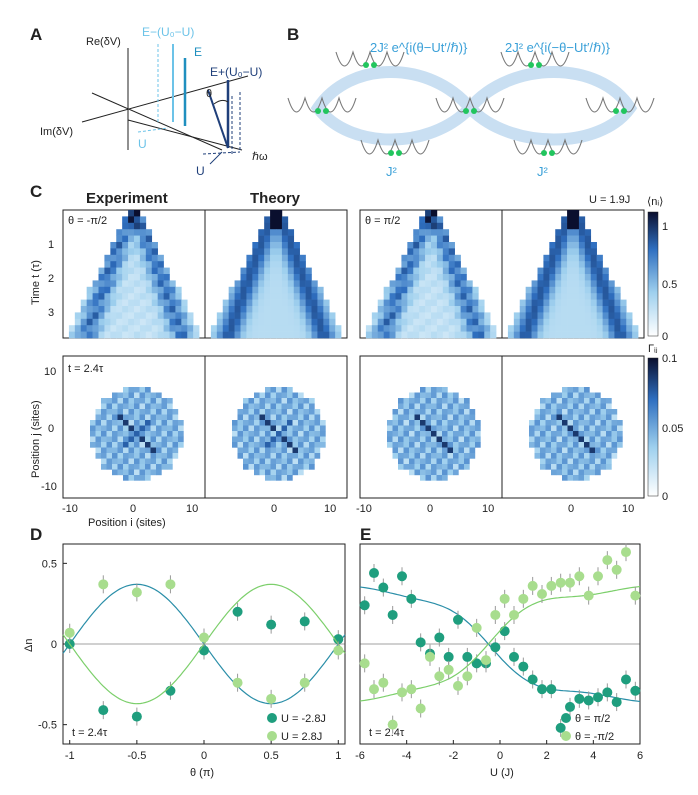 This screenshot has height=795, width=698. I want to click on pos-i-tick-m10-c: -10, so click(364, 509).